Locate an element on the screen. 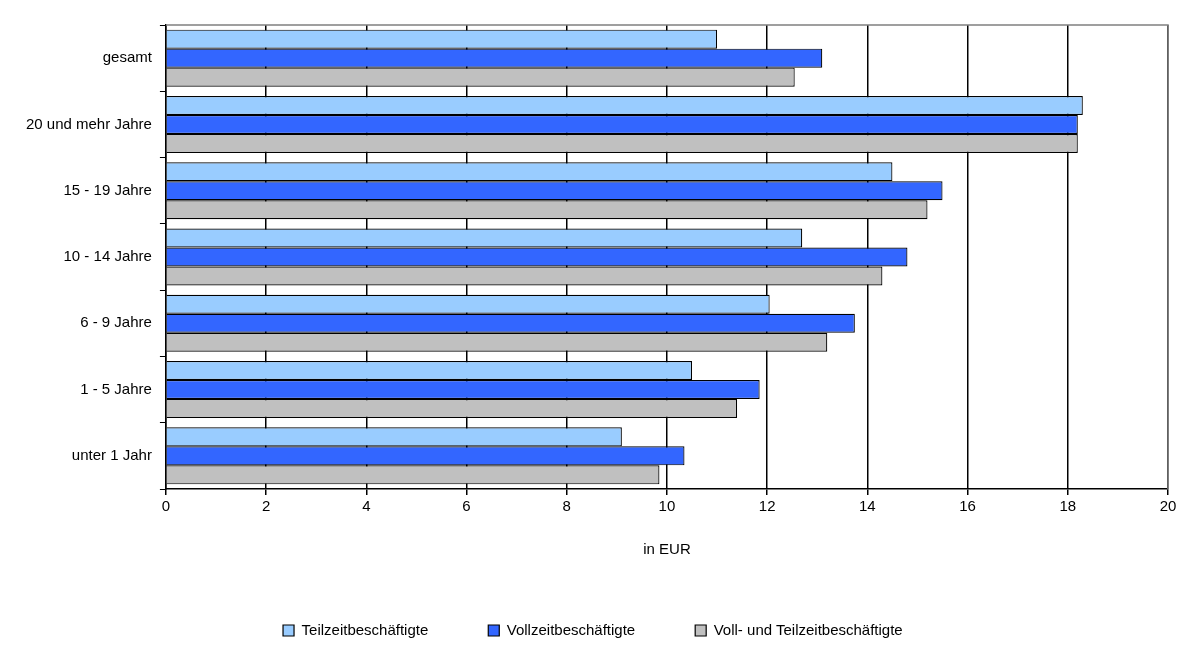  x-tick-label: 14 is located at coordinates (867, 506).